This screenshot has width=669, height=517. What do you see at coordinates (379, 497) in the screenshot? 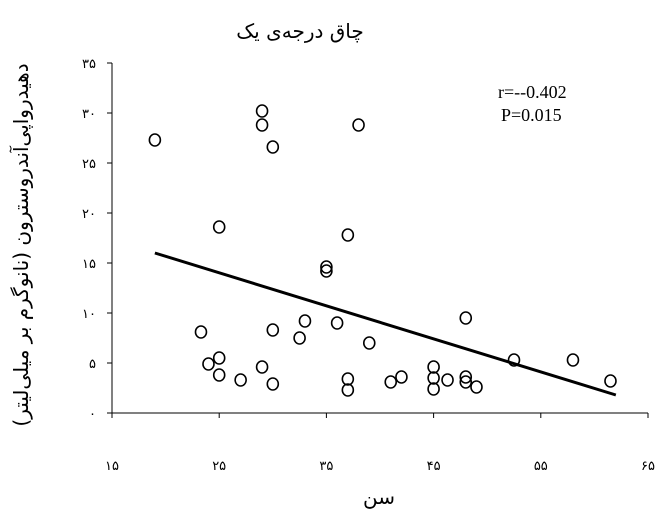
I see `x-axis-label: سن` at bounding box center [379, 497].